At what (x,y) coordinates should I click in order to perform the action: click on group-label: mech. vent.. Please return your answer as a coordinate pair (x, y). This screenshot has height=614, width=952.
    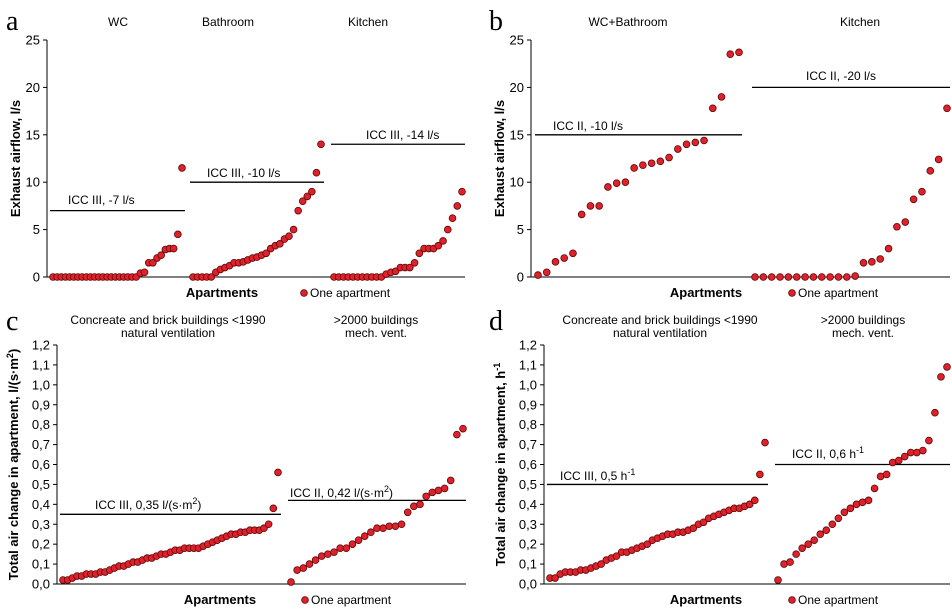
    Looking at the image, I should click on (863, 333).